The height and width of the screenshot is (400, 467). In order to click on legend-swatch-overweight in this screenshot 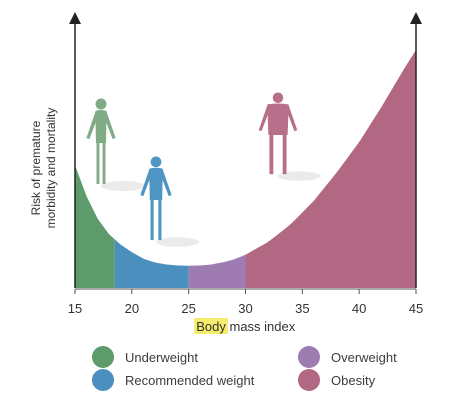, I will do `click(309, 357)`.